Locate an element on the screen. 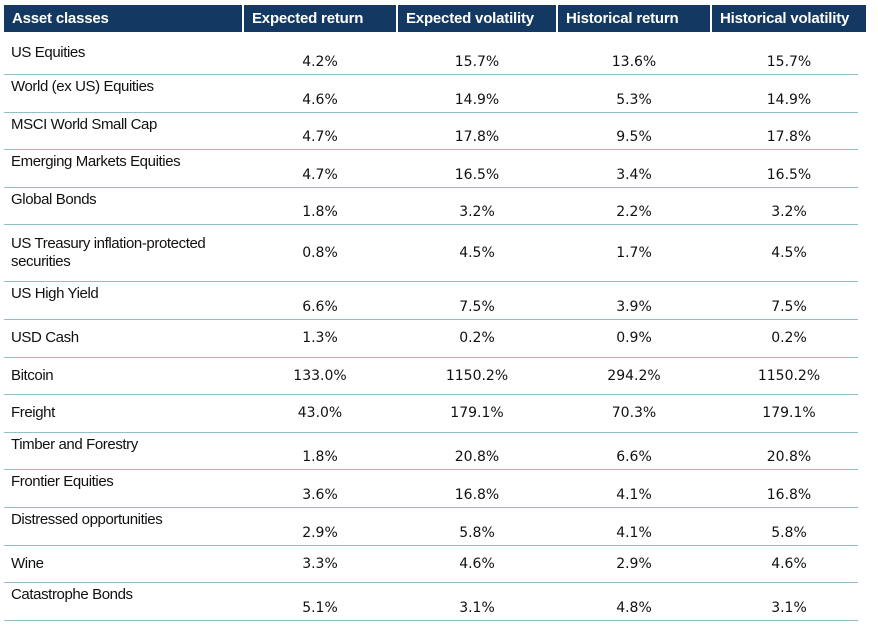 Image resolution: width=878 pixels, height=644 pixels. historical-return-value: 9.5% is located at coordinates (634, 137).